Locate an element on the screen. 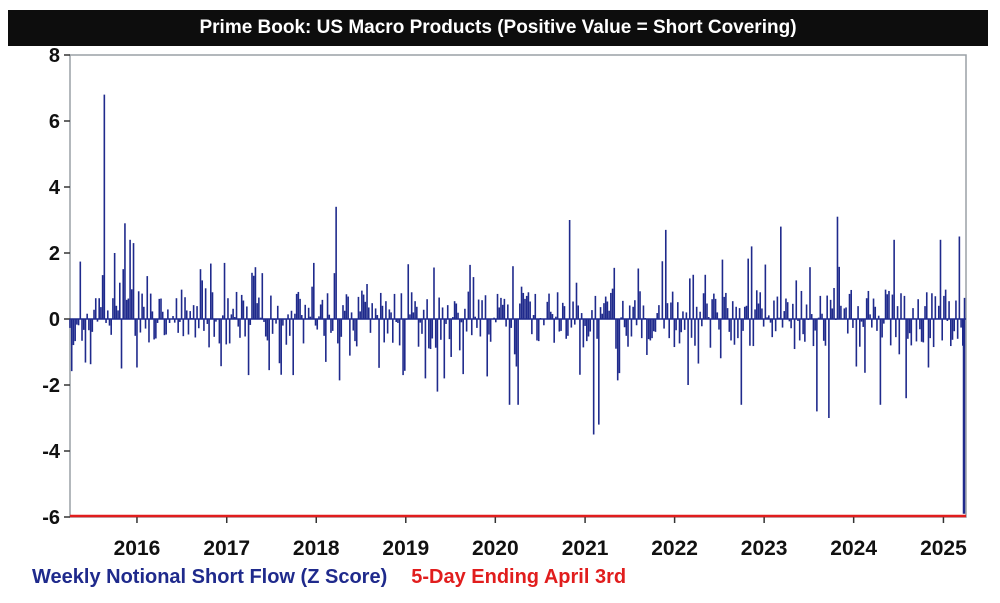  y-tick-label: 4 is located at coordinates (55, 188).